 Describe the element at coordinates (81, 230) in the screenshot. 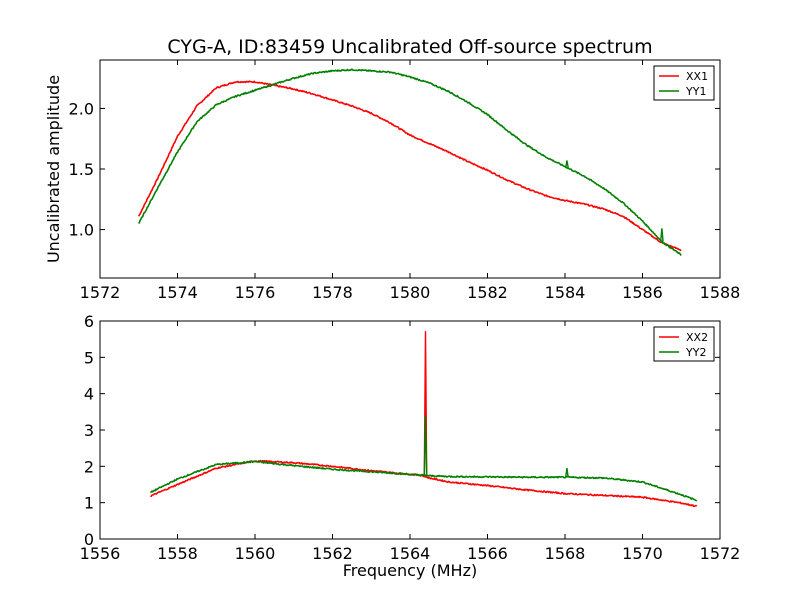

I see `y-tick-label: 1.0` at that location.